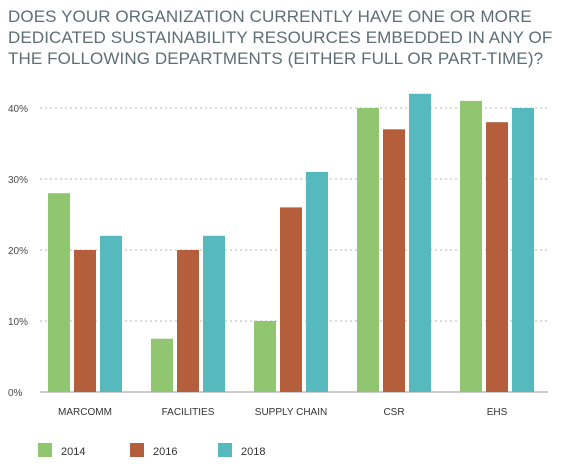 Image resolution: width=564 pixels, height=473 pixels. Describe the element at coordinates (497, 412) in the screenshot. I see `x-tick-label: EHS` at that location.